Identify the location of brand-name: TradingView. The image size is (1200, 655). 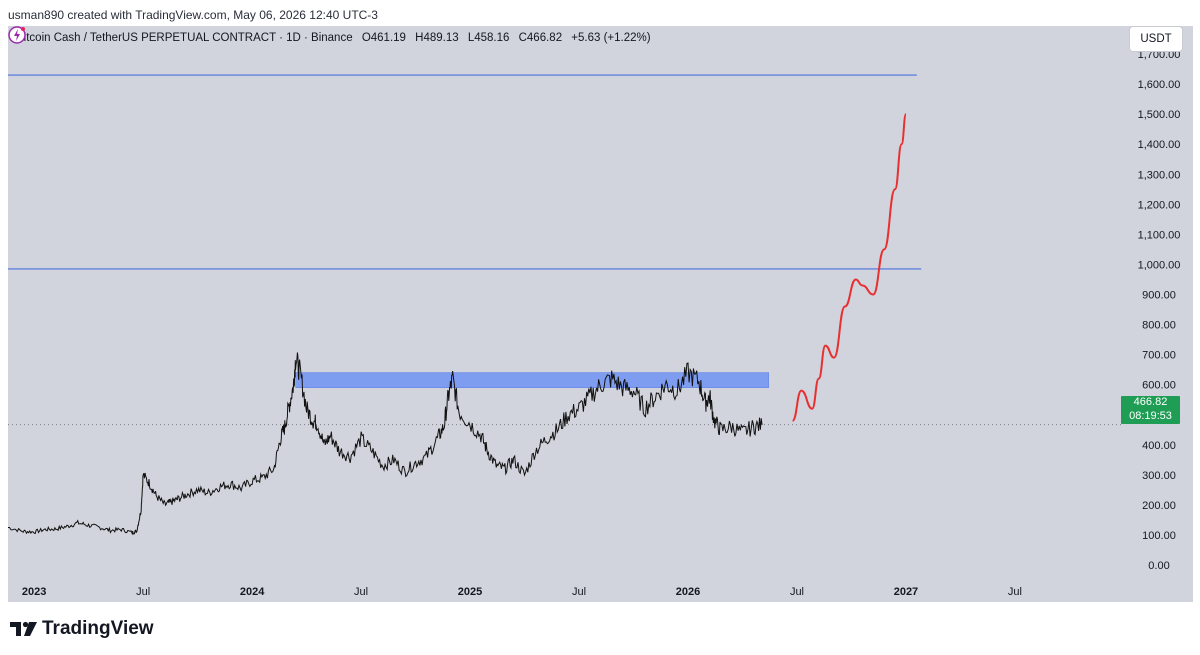
(98, 628).